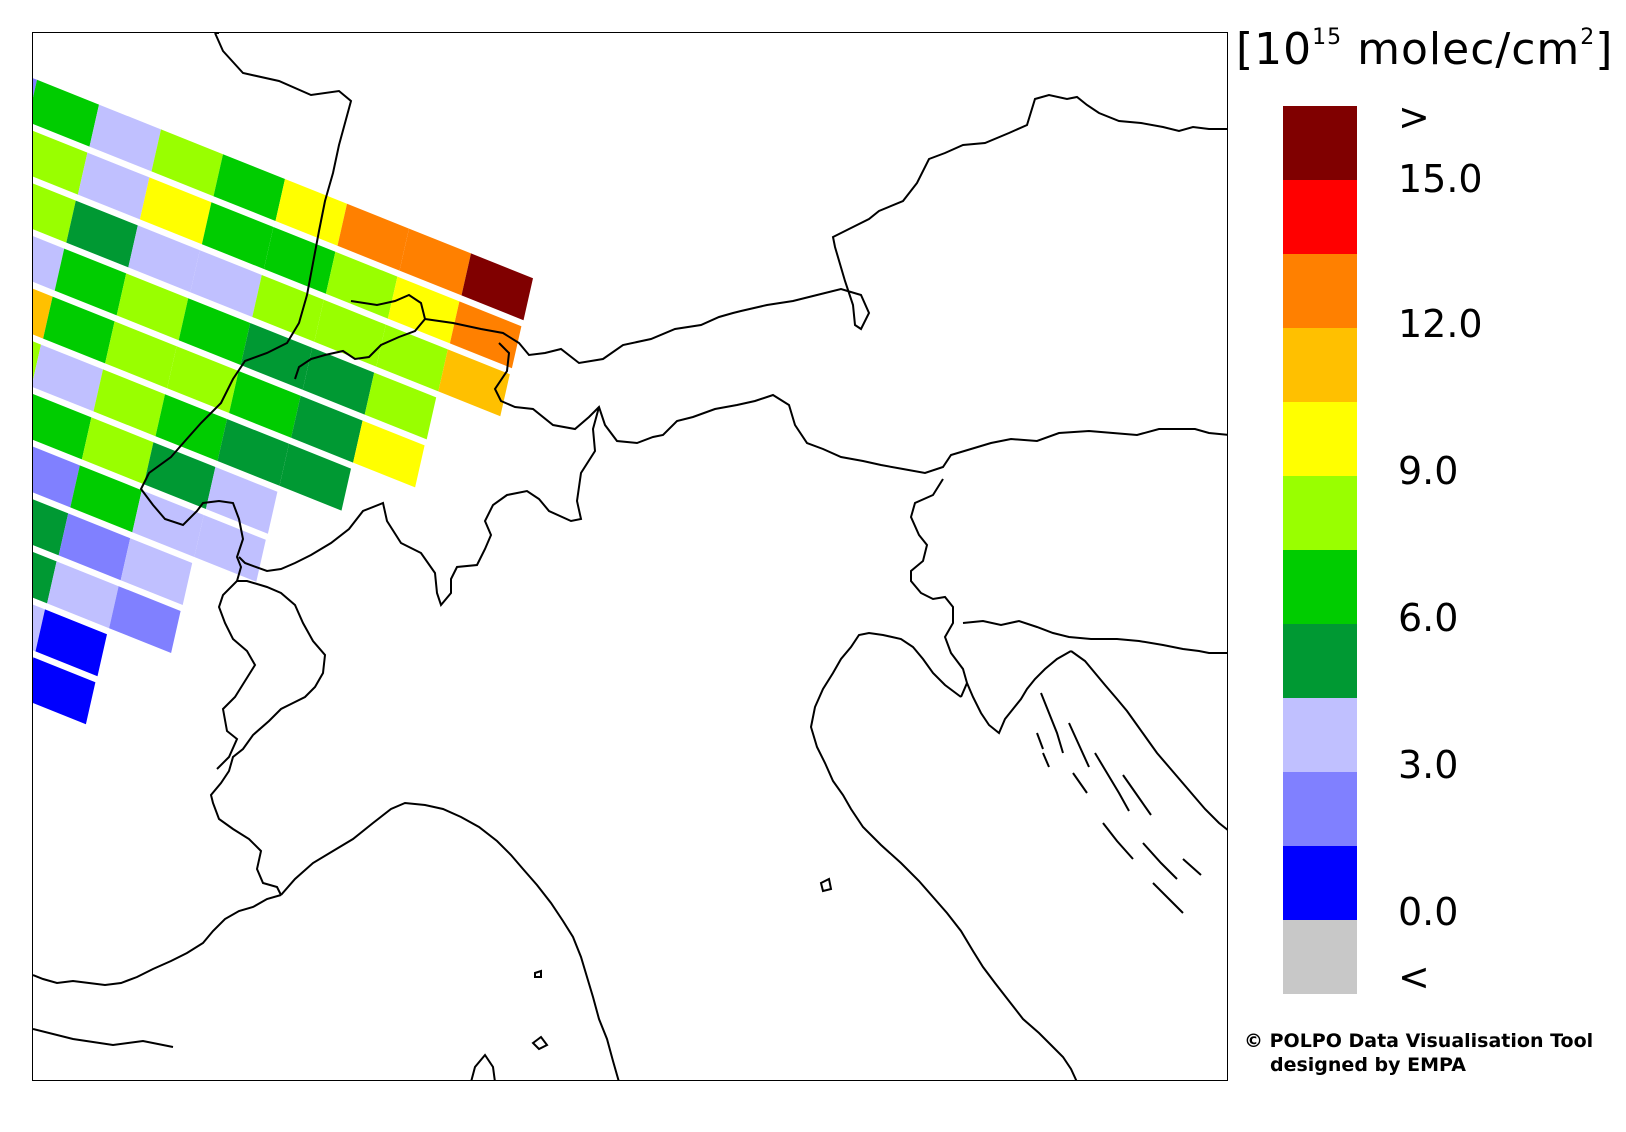 The height and width of the screenshot is (1132, 1626). Describe the element at coordinates (1019, 692) in the screenshot. I see `coastline-istria` at that location.